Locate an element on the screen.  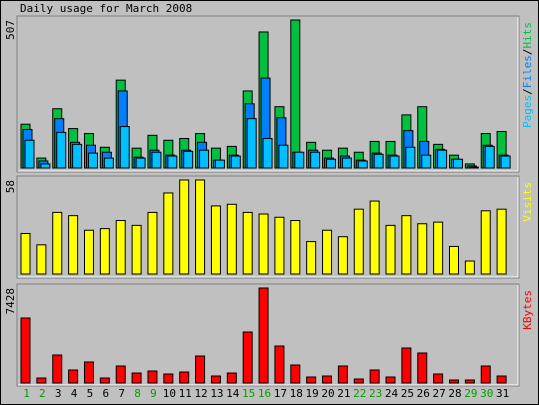
x-tick-label: 25 is located at coordinates (407, 393).